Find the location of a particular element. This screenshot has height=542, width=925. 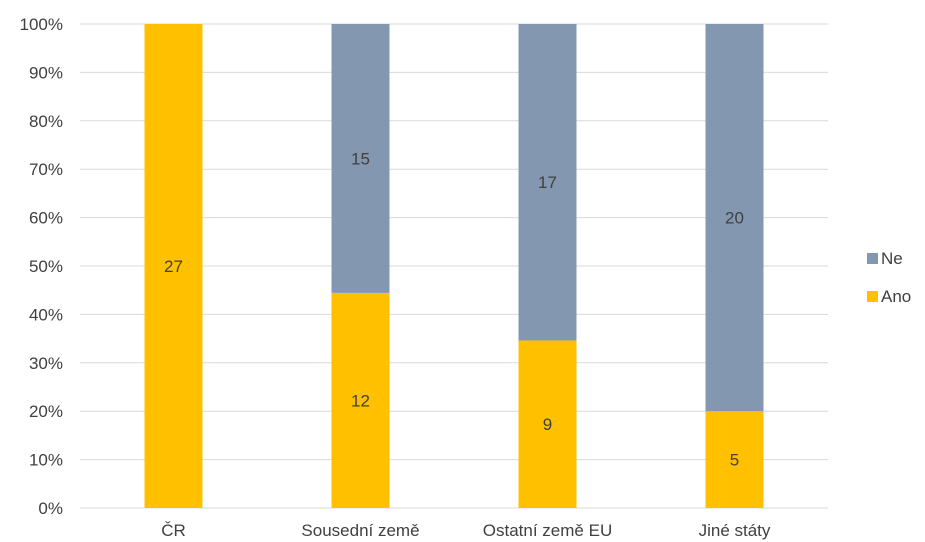

x-category-label: Ostatní země EU is located at coordinates (547, 530).